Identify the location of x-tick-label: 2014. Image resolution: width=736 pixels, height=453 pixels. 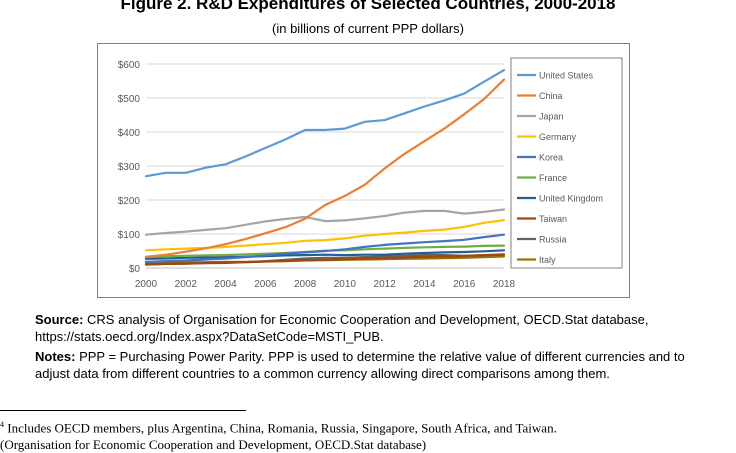
(424, 284).